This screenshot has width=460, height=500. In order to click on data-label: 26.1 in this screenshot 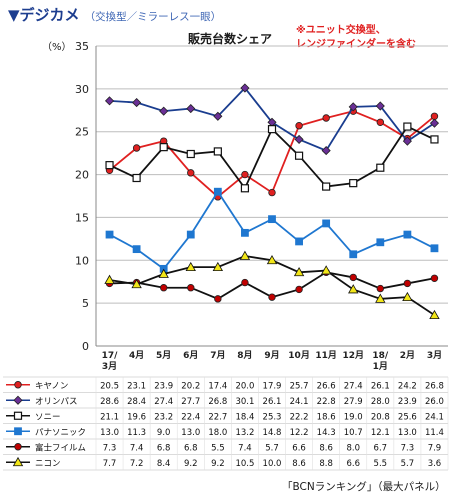, I will do `click(380, 386)`.